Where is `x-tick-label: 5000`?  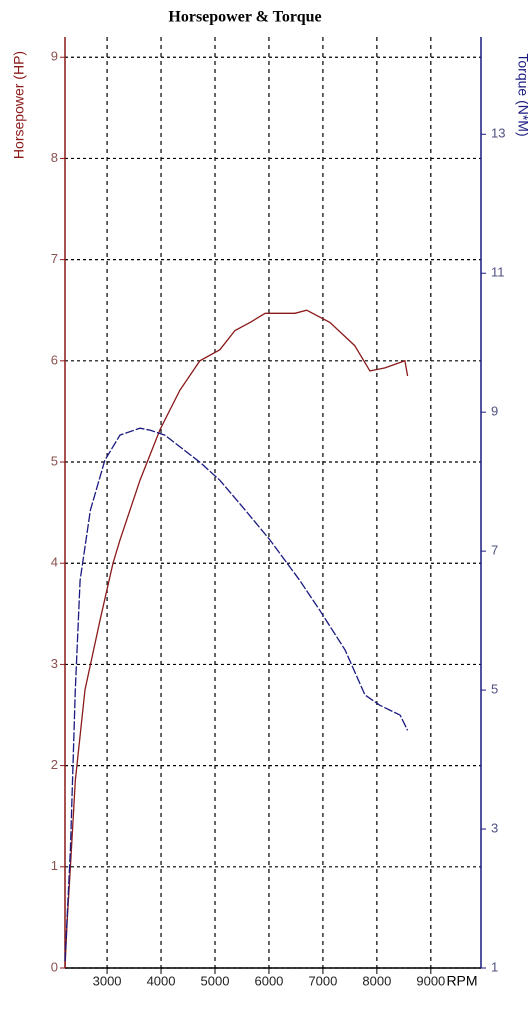
x-tick-label: 5000 is located at coordinates (215, 980).